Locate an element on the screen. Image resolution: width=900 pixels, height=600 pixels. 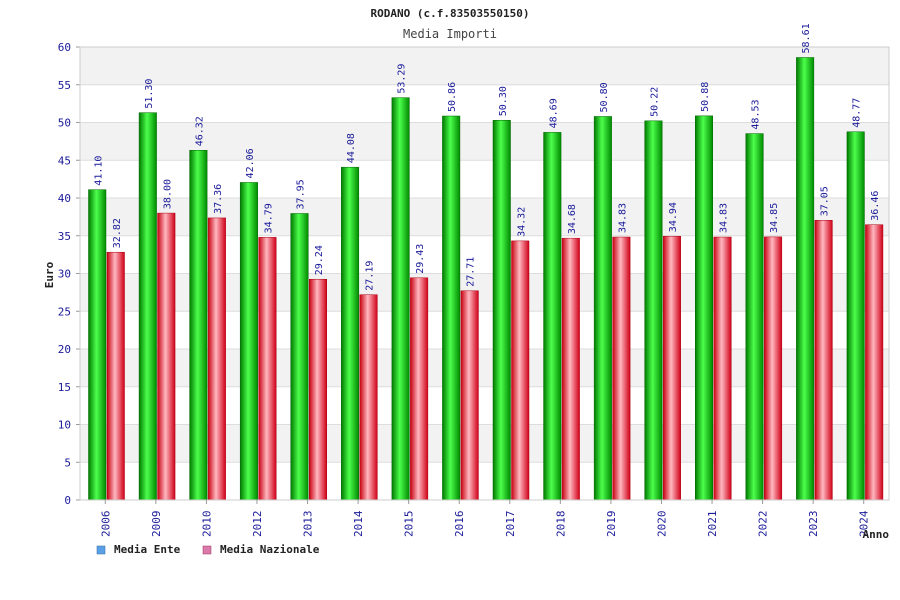
x-tick-label: 2006 is located at coordinates (105, 524).